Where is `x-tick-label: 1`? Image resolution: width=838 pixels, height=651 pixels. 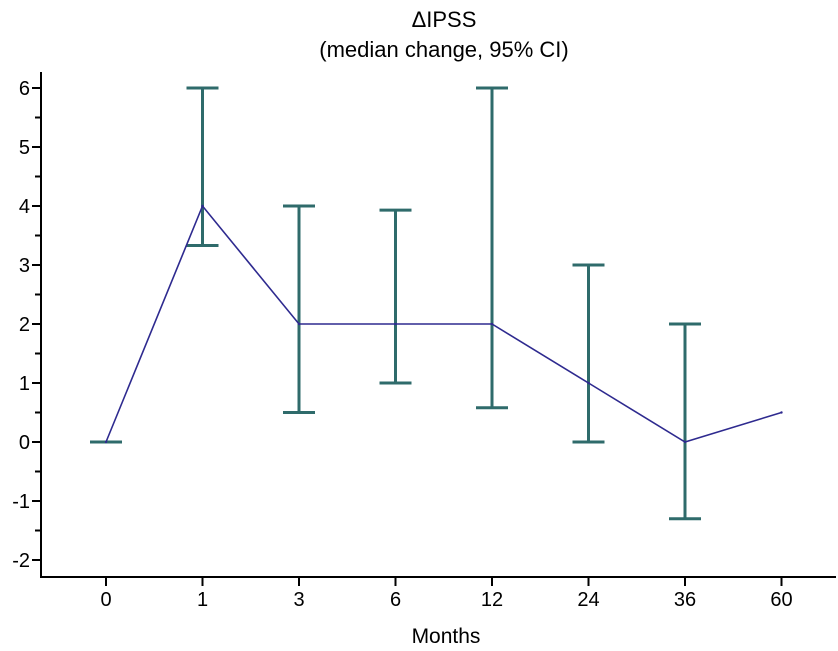
x-tick-label: 1 is located at coordinates (202, 600).